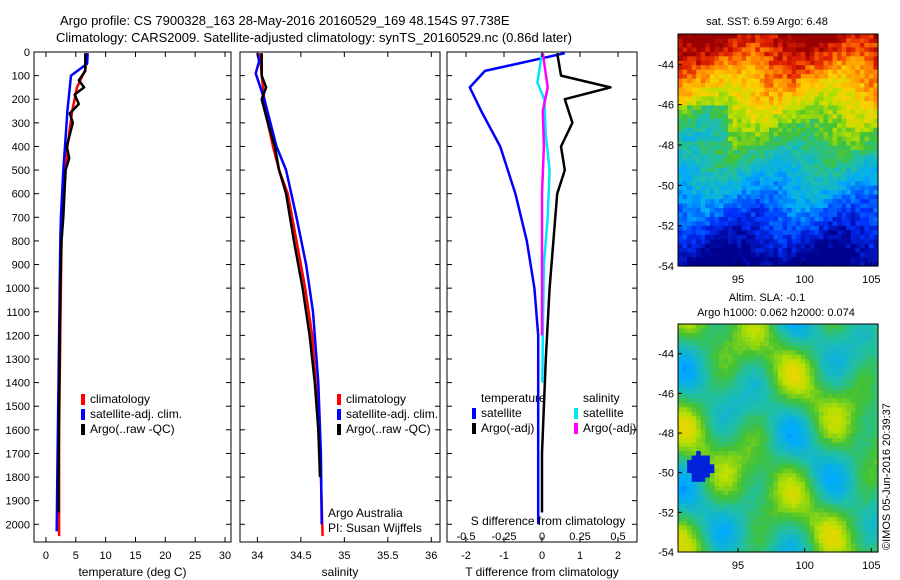  Describe the element at coordinates (776, 313) in the screenshot. I see `map-subtitle: Argo h1000: 0.062 h2000: 0.074` at that location.